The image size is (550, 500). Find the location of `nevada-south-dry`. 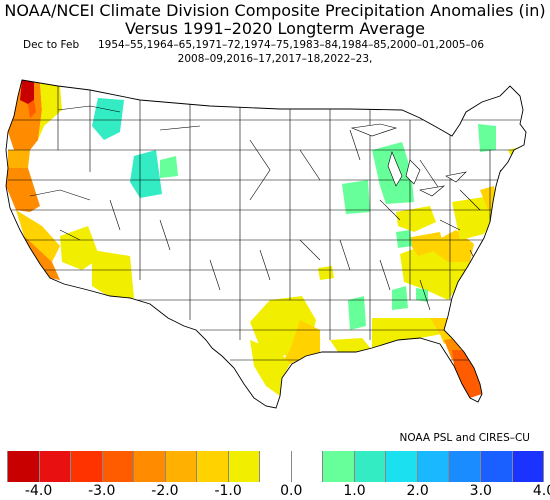

nevada-south-dry is located at coordinates (80, 248).